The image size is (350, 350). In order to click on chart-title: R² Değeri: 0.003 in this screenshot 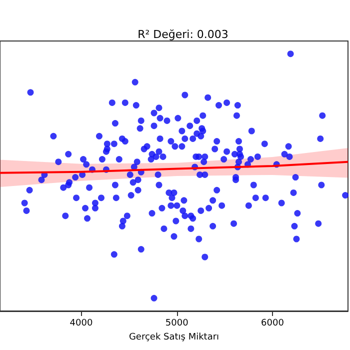, I will do `click(183, 34)`.